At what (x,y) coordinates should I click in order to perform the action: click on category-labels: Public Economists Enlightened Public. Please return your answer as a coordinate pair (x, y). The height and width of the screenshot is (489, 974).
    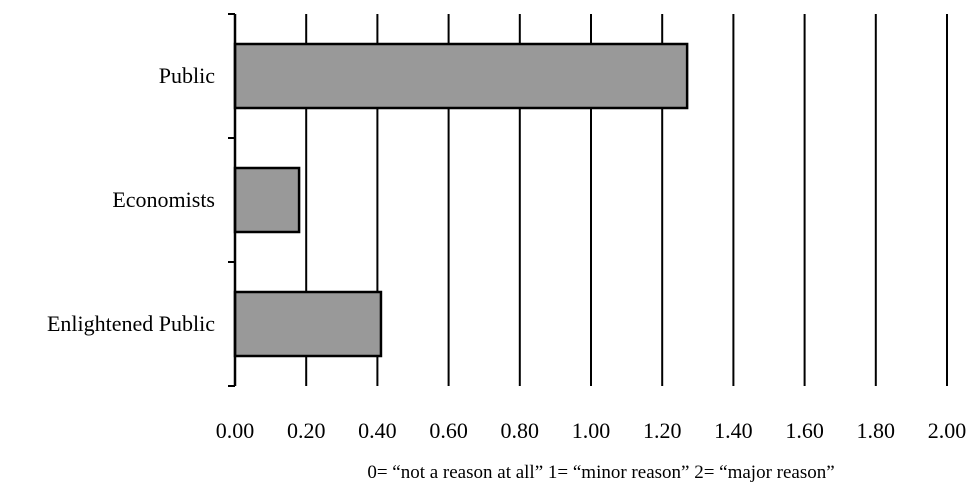
    Looking at the image, I should click on (131, 199).